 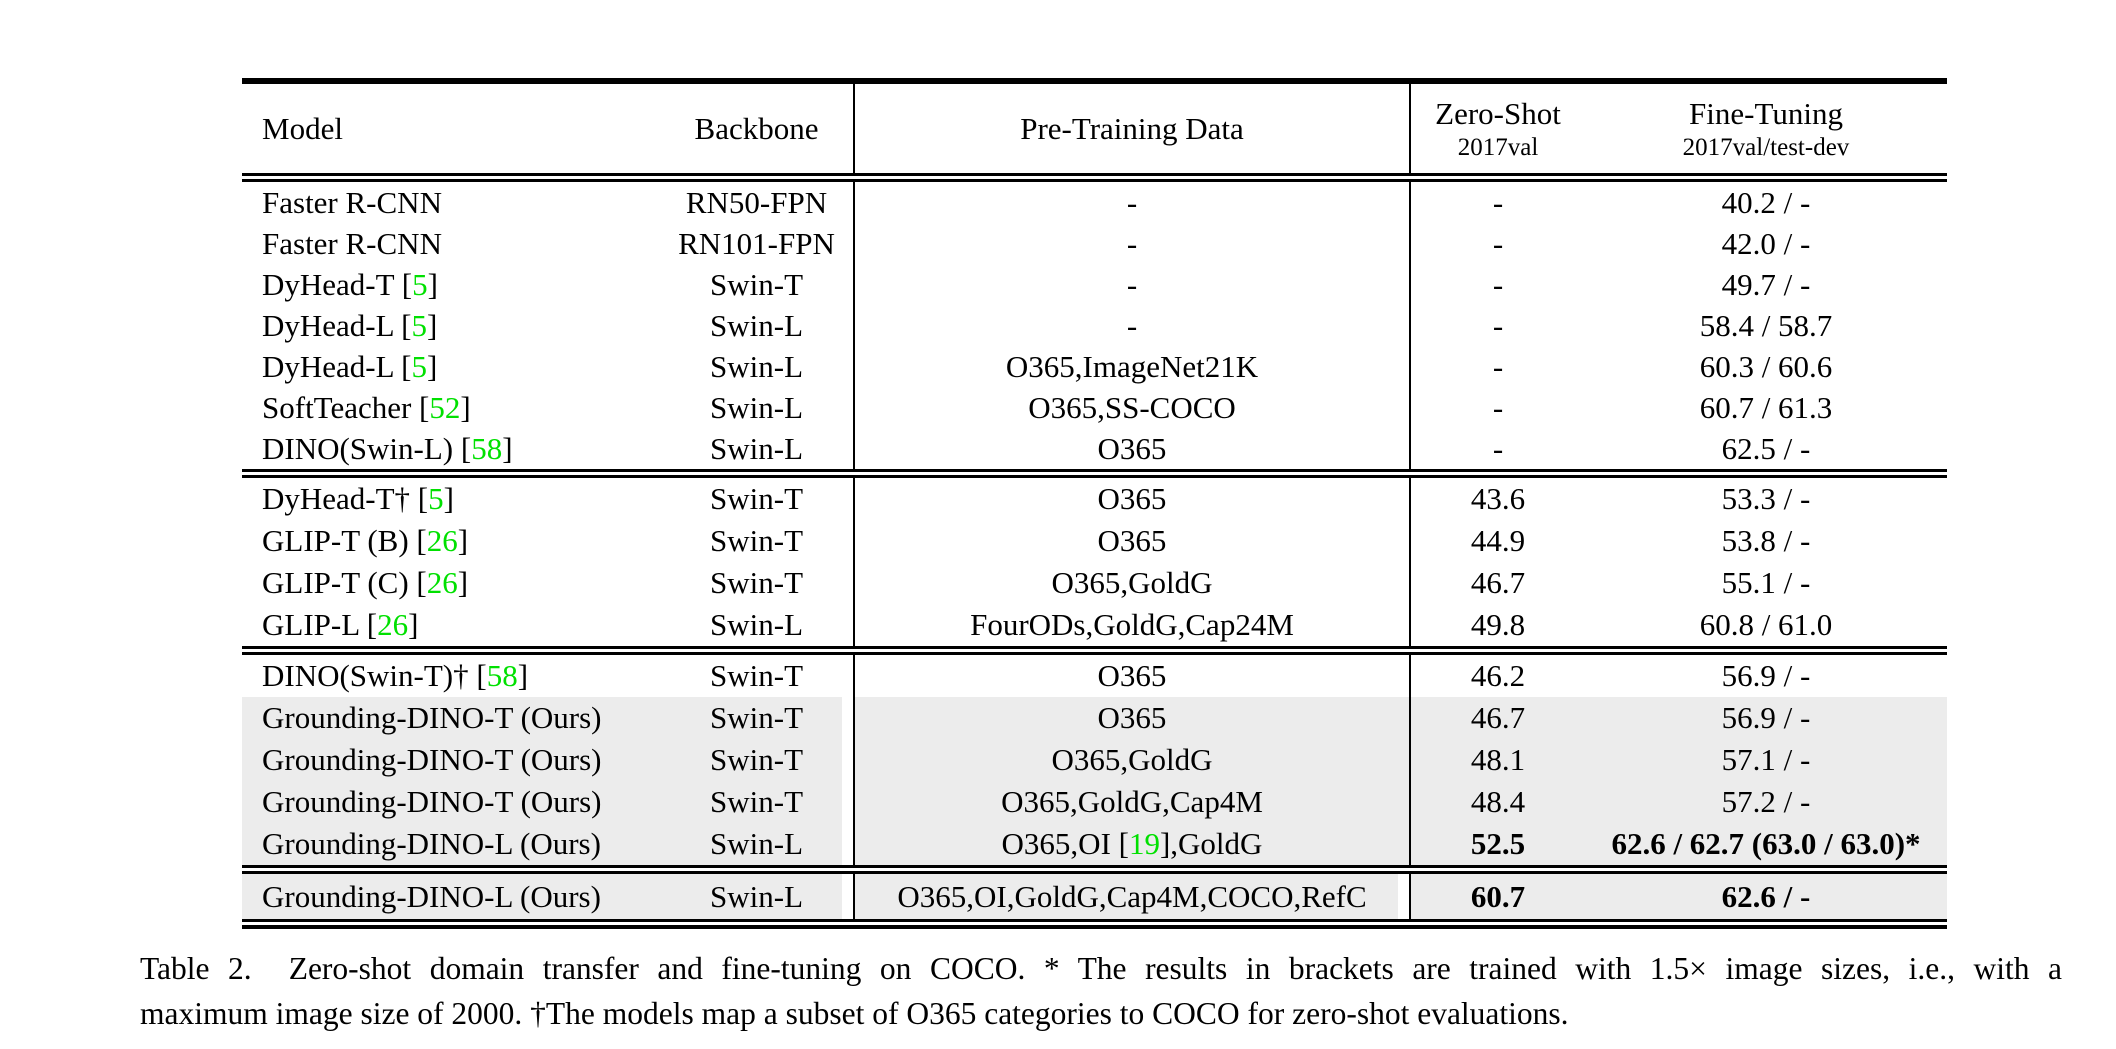 I want to click on cell-text: 52.5, so click(x=1498, y=843).